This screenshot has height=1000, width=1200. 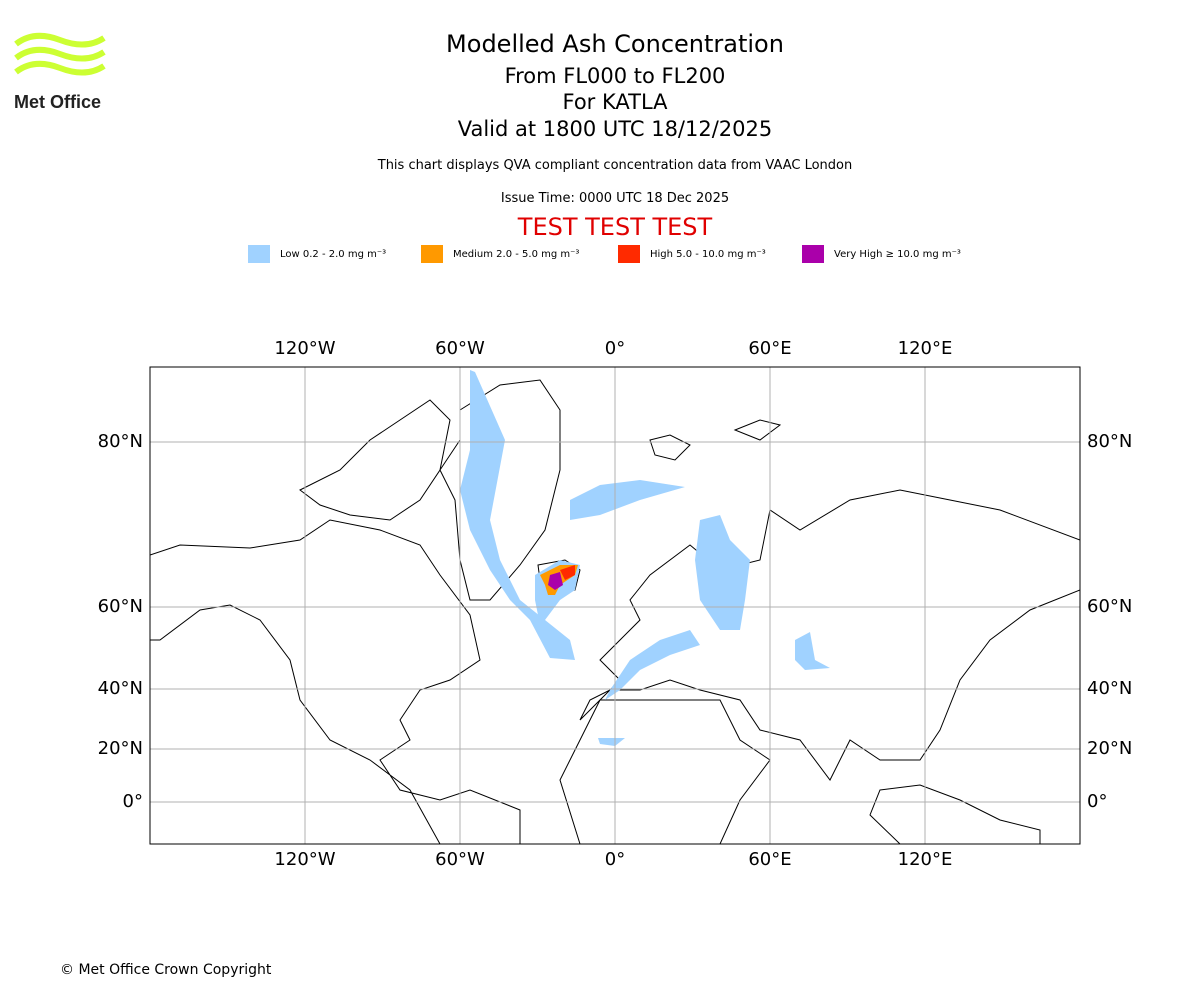 I want to click on lon-tick-bottom: 120°W, so click(x=305, y=859).